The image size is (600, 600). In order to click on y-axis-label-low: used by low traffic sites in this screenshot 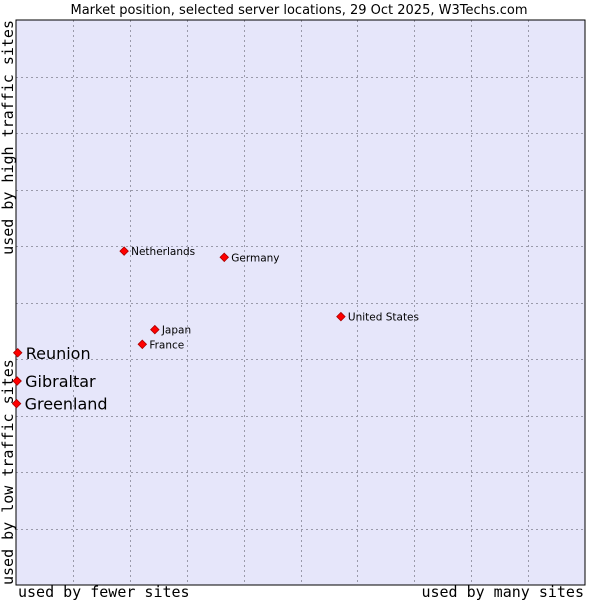, I will do `click(8, 472)`.